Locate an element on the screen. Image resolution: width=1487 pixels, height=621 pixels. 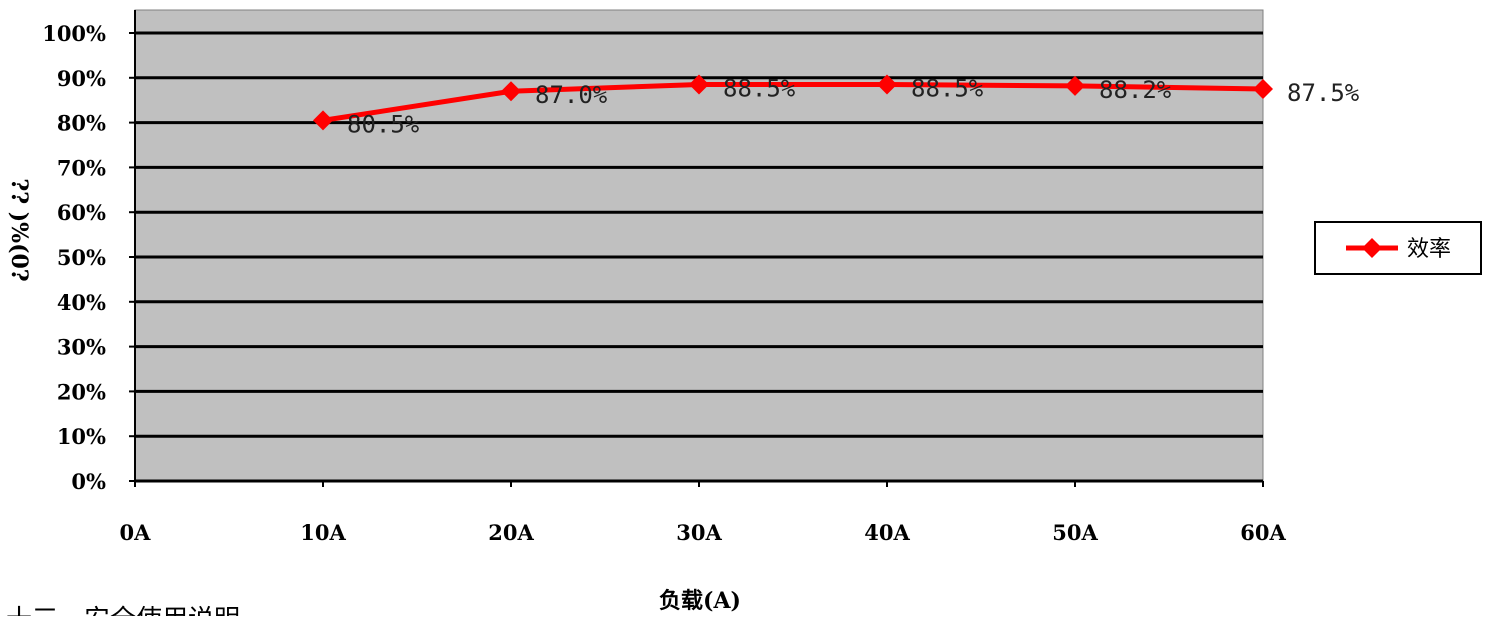
x-tick-label: 20A is located at coordinates (511, 532).